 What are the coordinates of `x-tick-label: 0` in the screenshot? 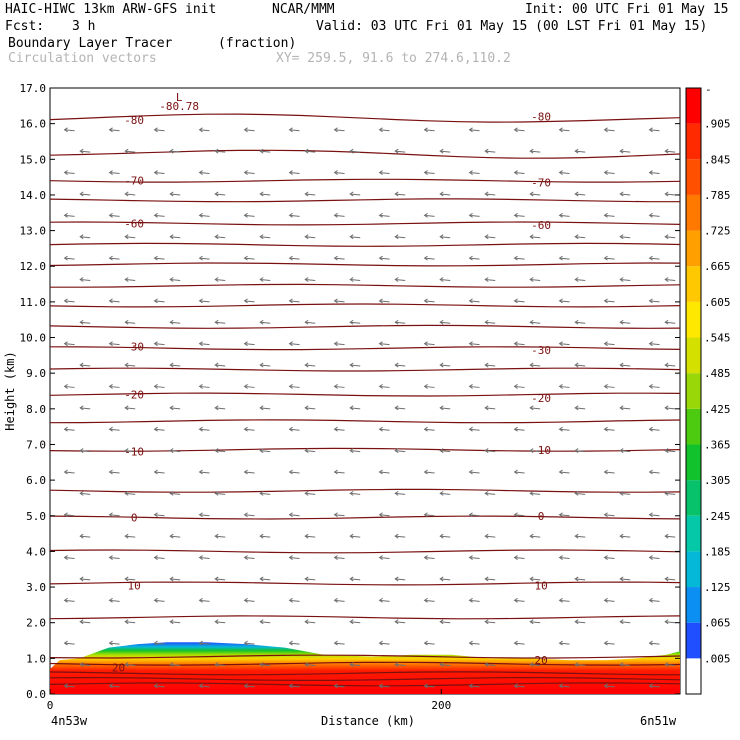 It's located at (50, 705).